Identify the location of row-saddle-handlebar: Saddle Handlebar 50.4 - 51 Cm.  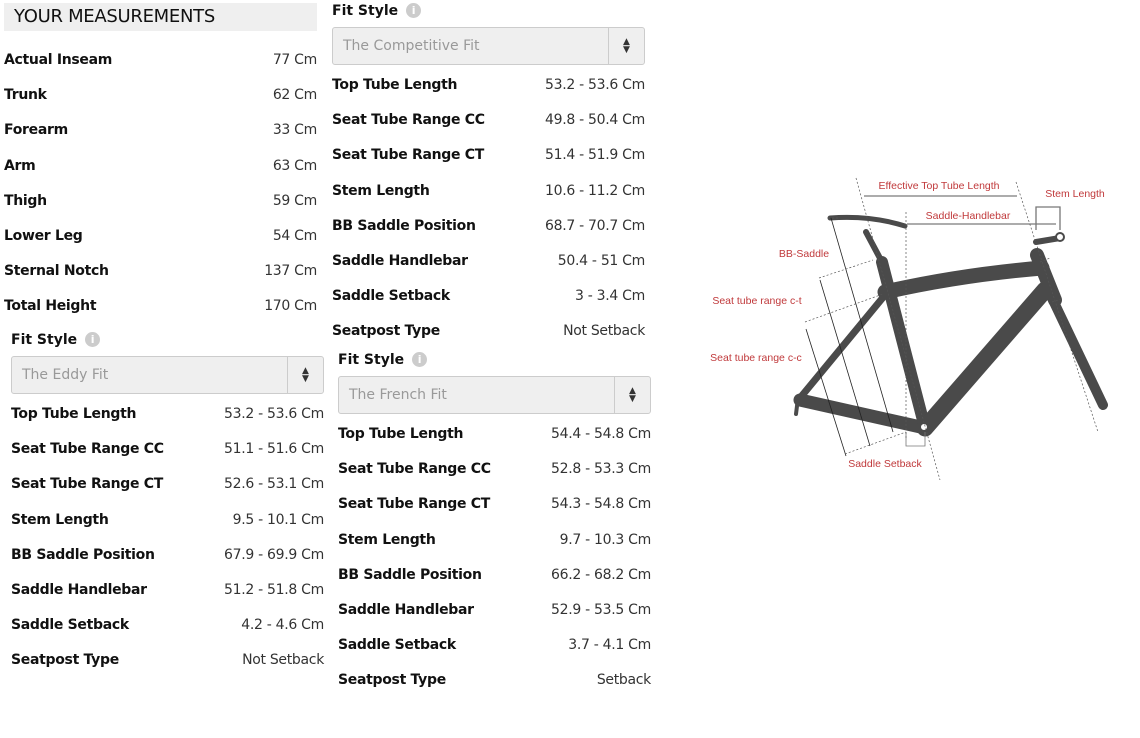
(488, 261).